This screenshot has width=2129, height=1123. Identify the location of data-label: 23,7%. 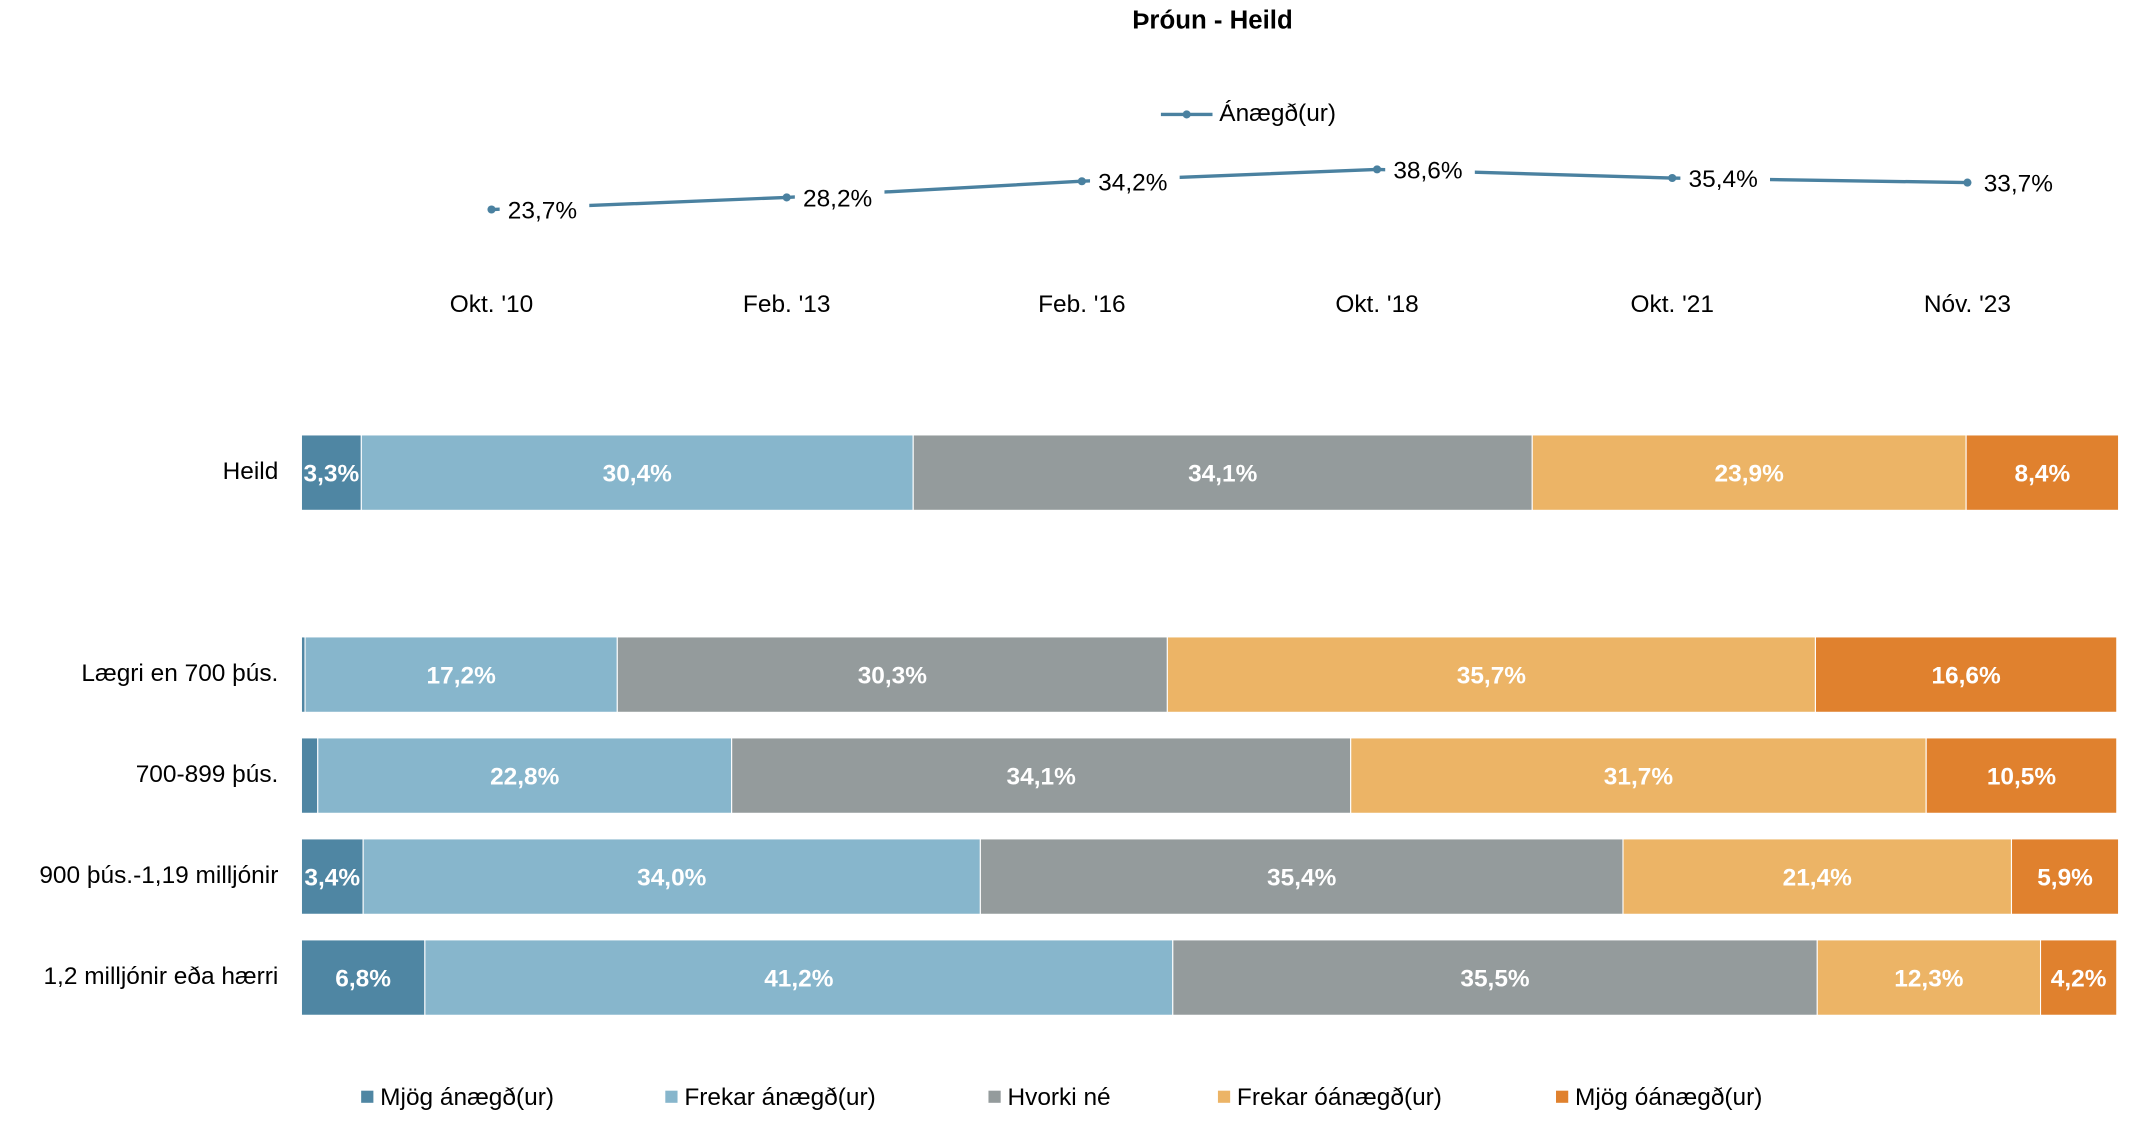
(542, 211).